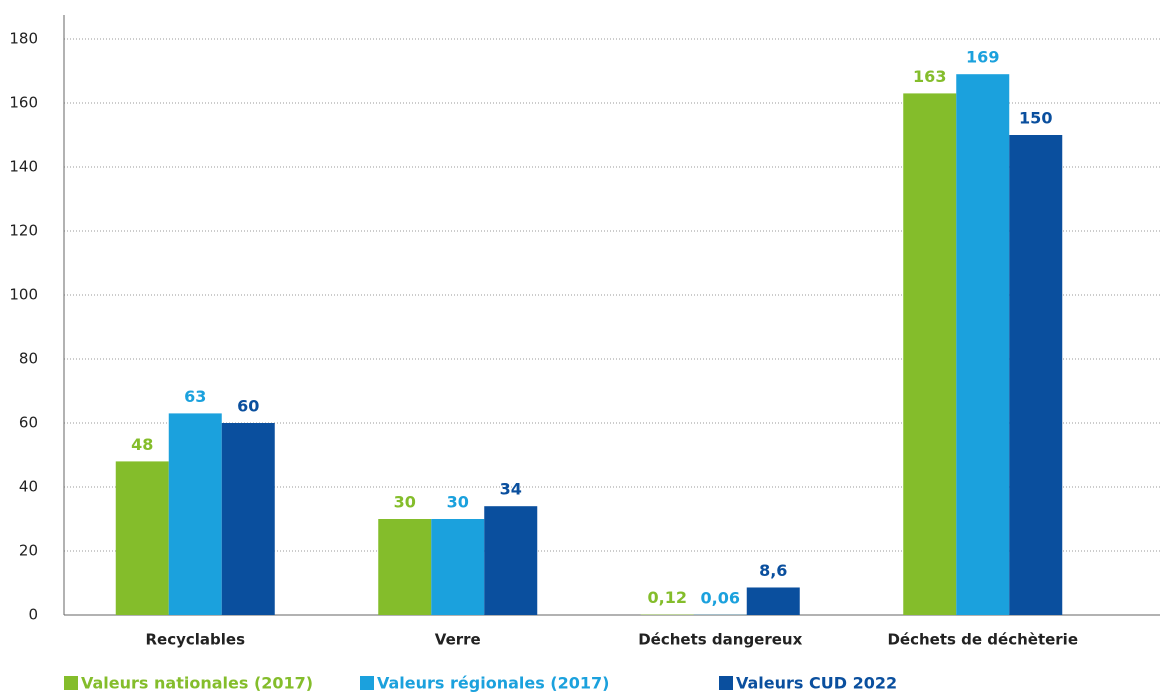 This screenshot has height=693, width=1170. Describe the element at coordinates (248, 406) in the screenshot. I see `value-label: 60` at that location.